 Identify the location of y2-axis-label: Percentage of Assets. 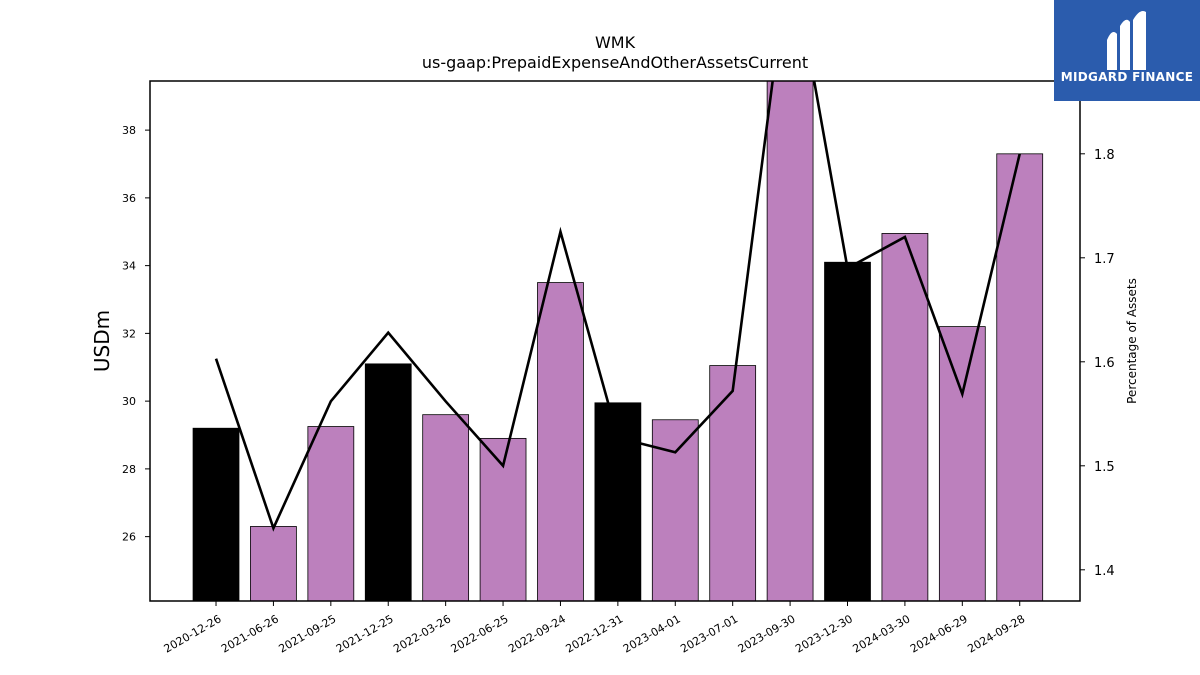
(1132, 341).